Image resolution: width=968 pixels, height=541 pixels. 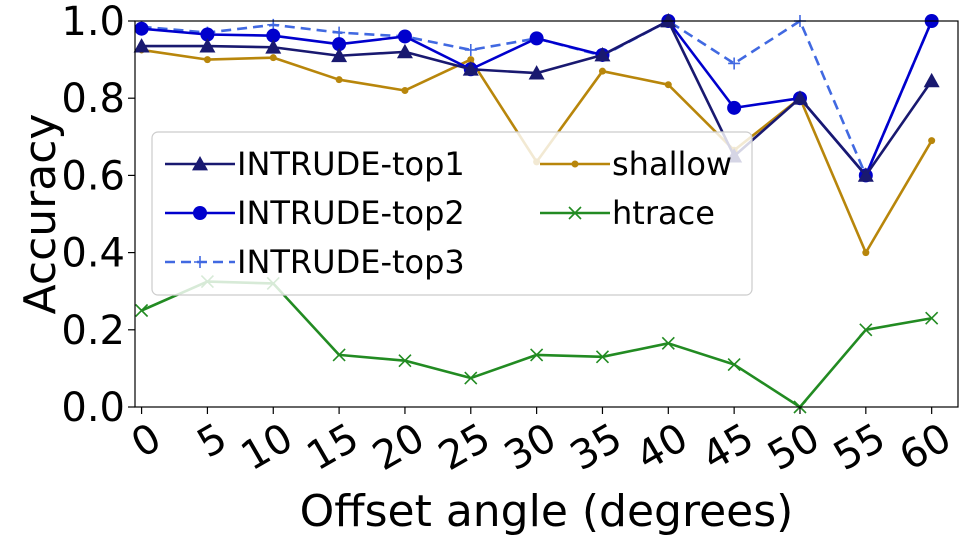 I want to click on legend-label: INTRUDE-top3, so click(x=351, y=262).